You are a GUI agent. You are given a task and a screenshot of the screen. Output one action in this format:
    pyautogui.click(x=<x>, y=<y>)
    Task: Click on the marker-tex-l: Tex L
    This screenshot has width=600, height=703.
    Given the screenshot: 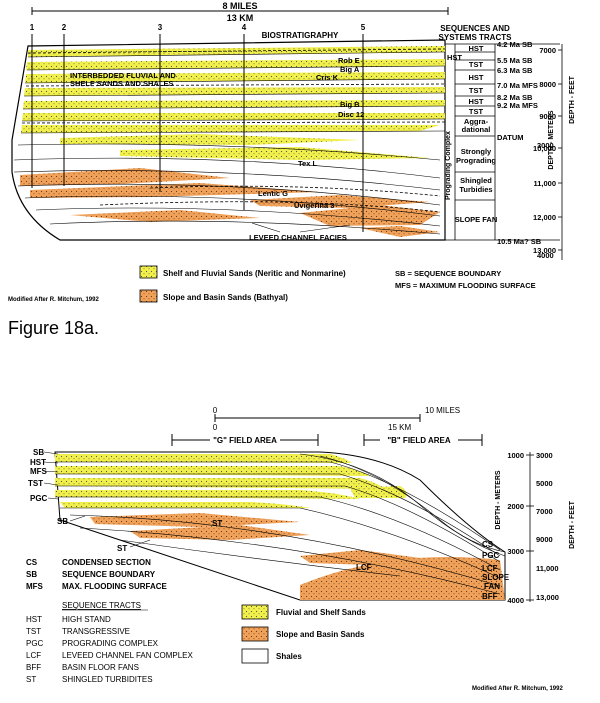 What is the action you would take?
    pyautogui.click(x=307, y=163)
    